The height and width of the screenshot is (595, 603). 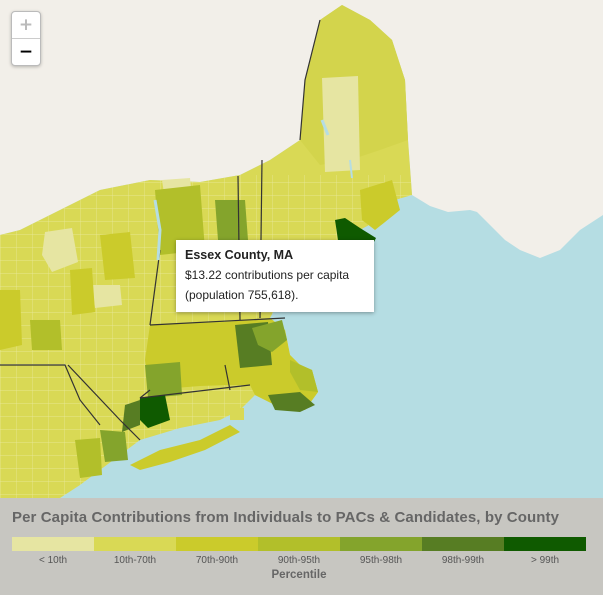 I want to click on tooltip-county-name: Essex County, MA, so click(x=239, y=255).